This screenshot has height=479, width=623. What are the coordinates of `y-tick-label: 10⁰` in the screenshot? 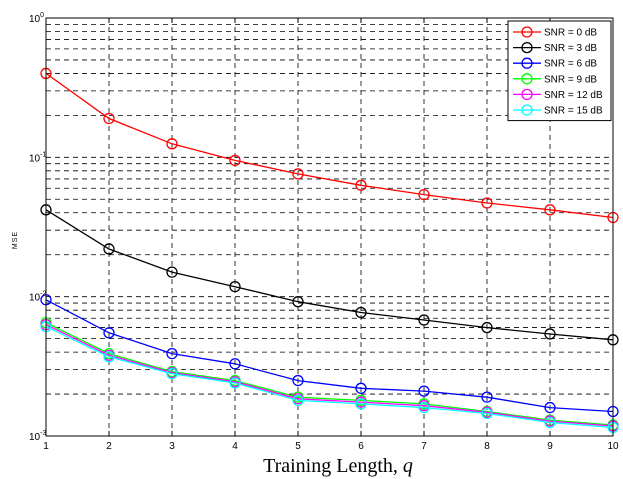 It's located at (36, 18).